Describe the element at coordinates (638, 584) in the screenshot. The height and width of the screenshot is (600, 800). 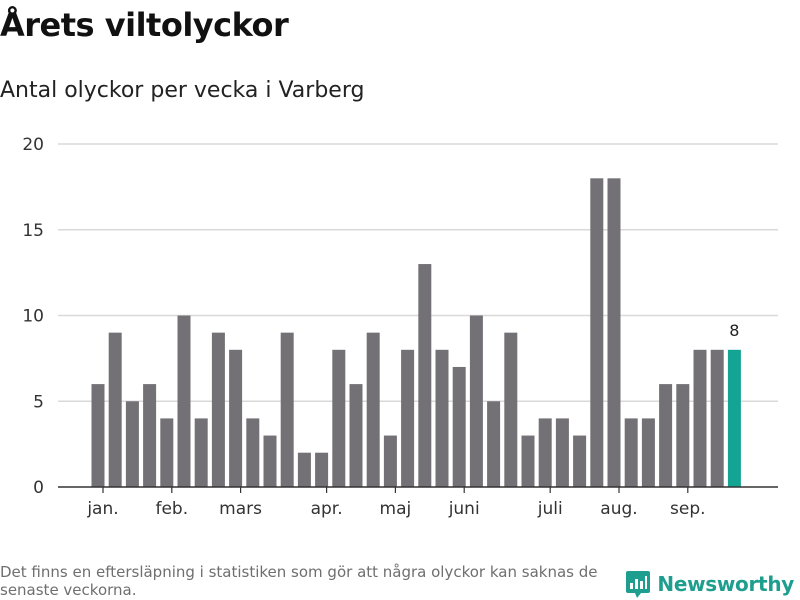
I see `newsworthy-icon` at that location.